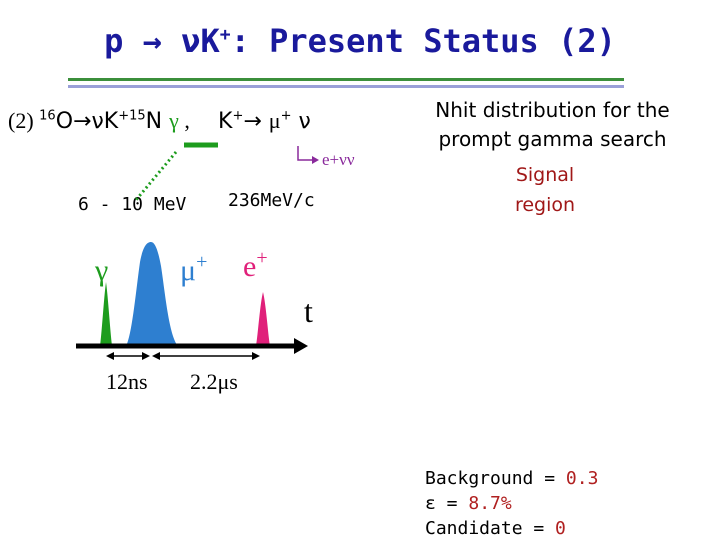 This screenshot has height=541, width=720. What do you see at coordinates (193, 269) in the screenshot?
I see `muon-peak-label: μ+` at bounding box center [193, 269].